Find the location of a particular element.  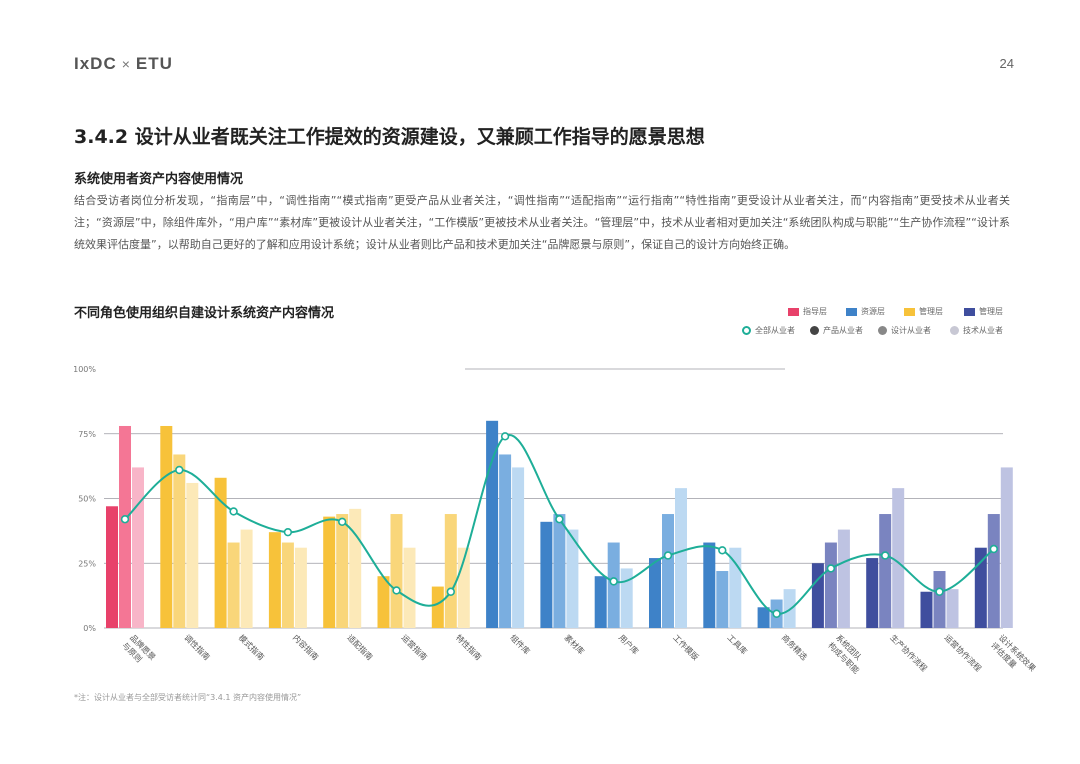

x-tick-label: 调性指南 is located at coordinates (197, 647).